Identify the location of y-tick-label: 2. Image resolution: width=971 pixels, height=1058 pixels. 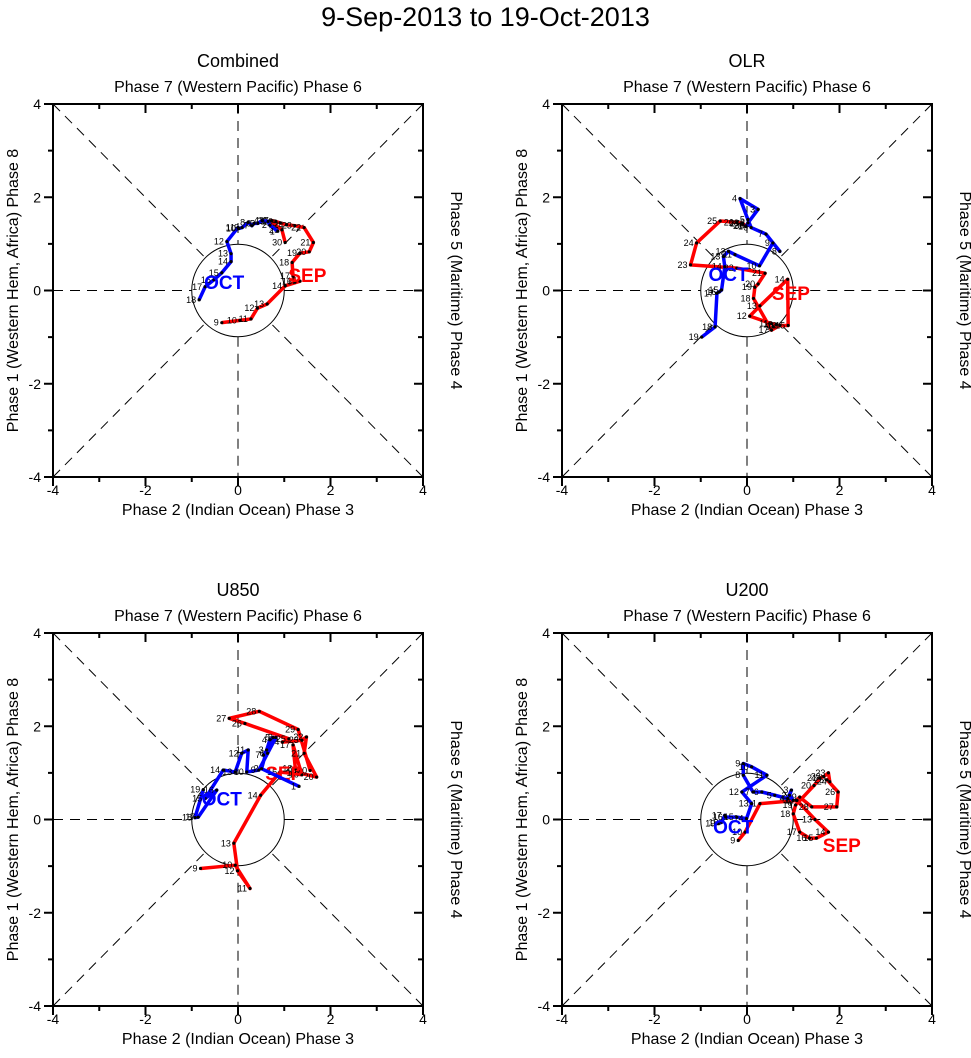
(37, 197).